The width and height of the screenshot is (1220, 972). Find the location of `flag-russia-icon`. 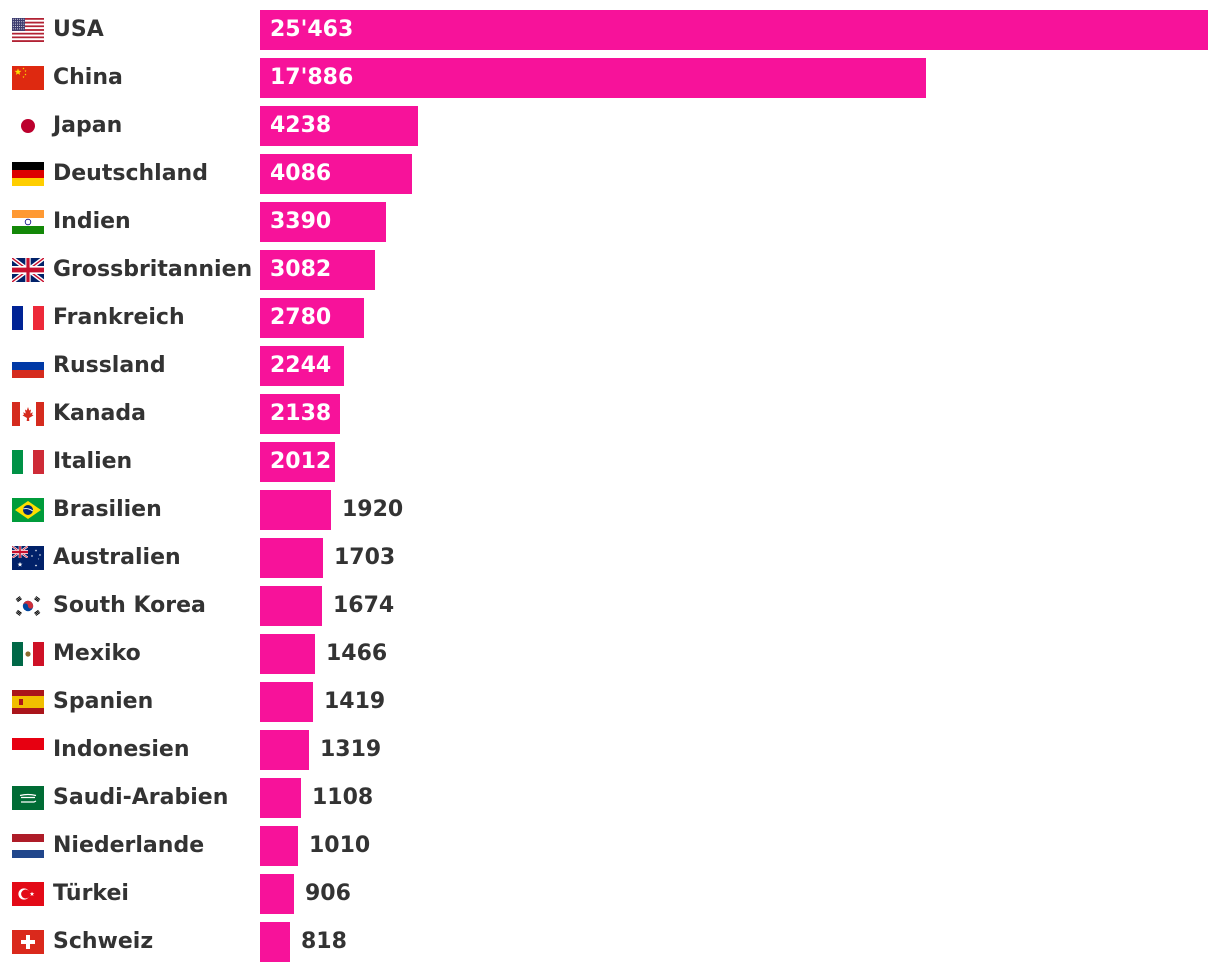

flag-russia-icon is located at coordinates (28, 366).